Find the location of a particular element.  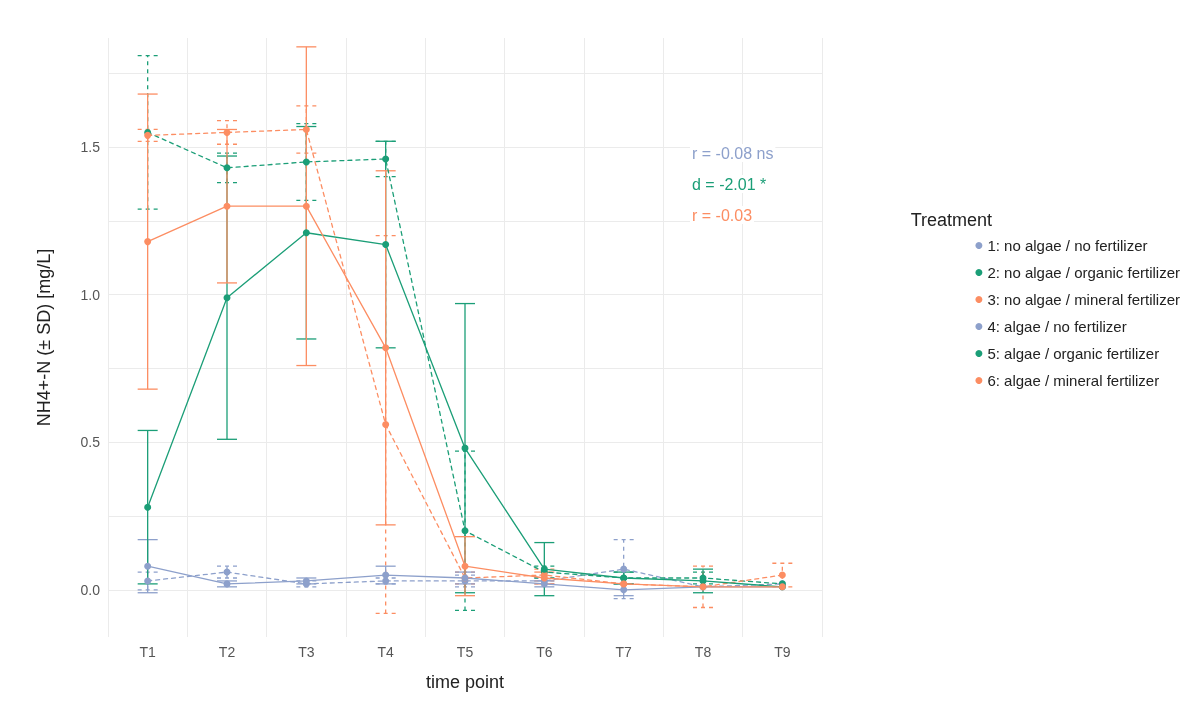

x-tick-label: T3 is located at coordinates (306, 652).